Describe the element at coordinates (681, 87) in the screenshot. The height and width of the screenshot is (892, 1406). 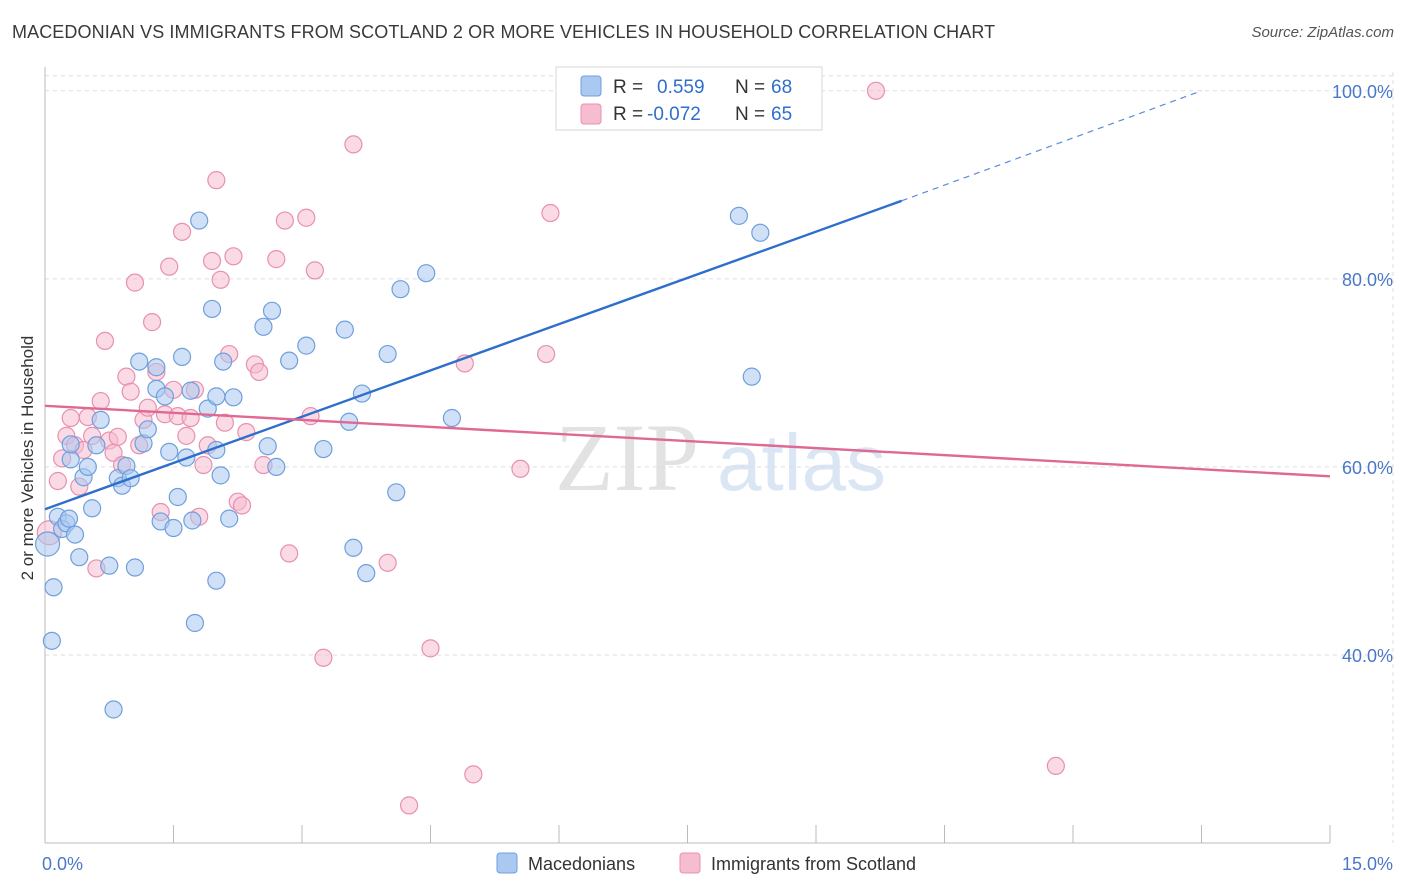
I see `legend-r-value-blue: 0.559` at that location.